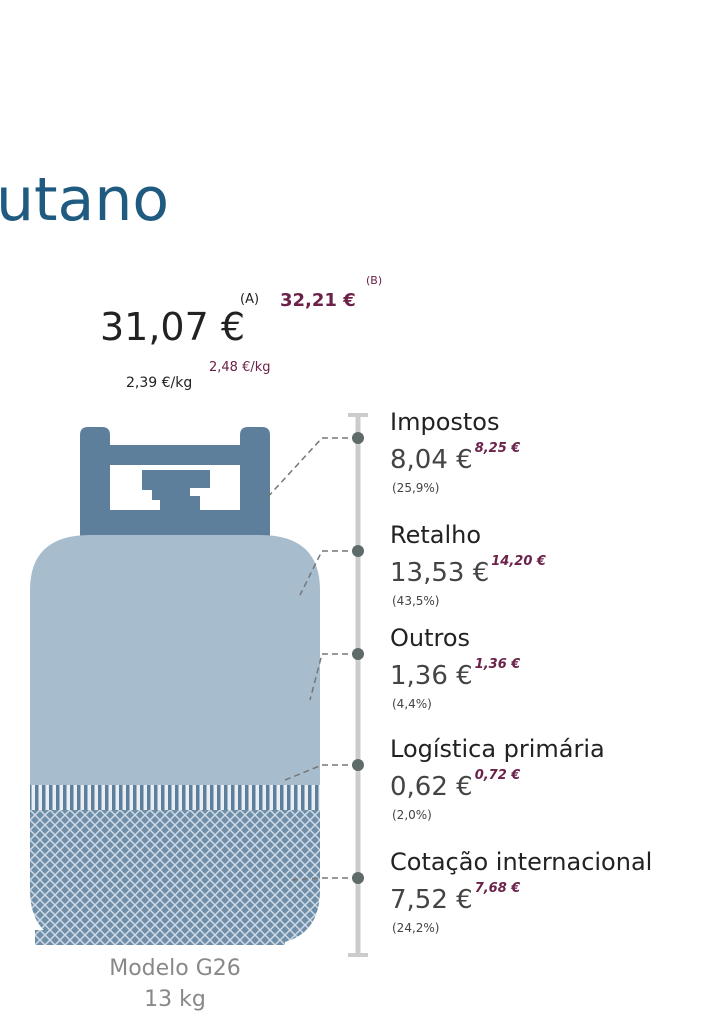  What do you see at coordinates (439, 573) in the screenshot?
I see `component-value: 13,53 €` at bounding box center [439, 573].